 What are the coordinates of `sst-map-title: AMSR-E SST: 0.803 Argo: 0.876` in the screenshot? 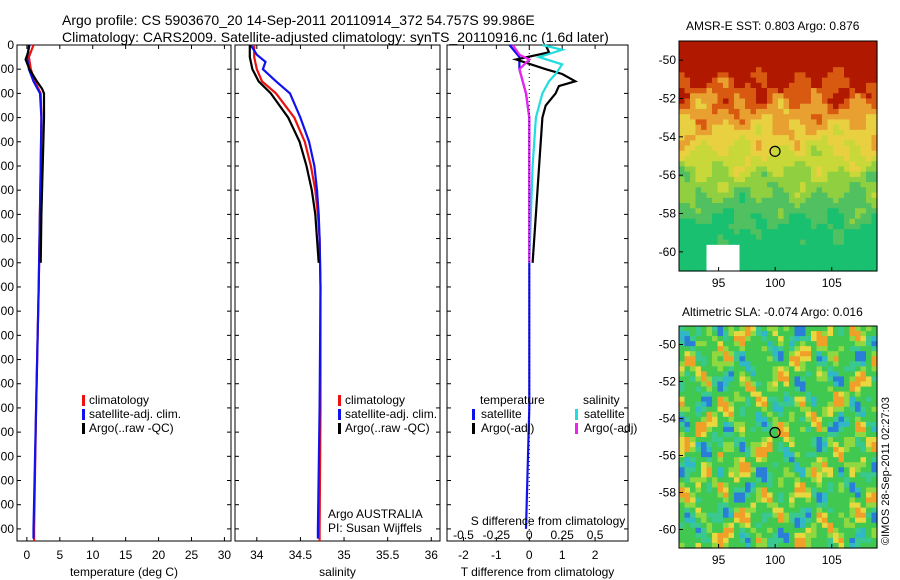 It's located at (773, 26).